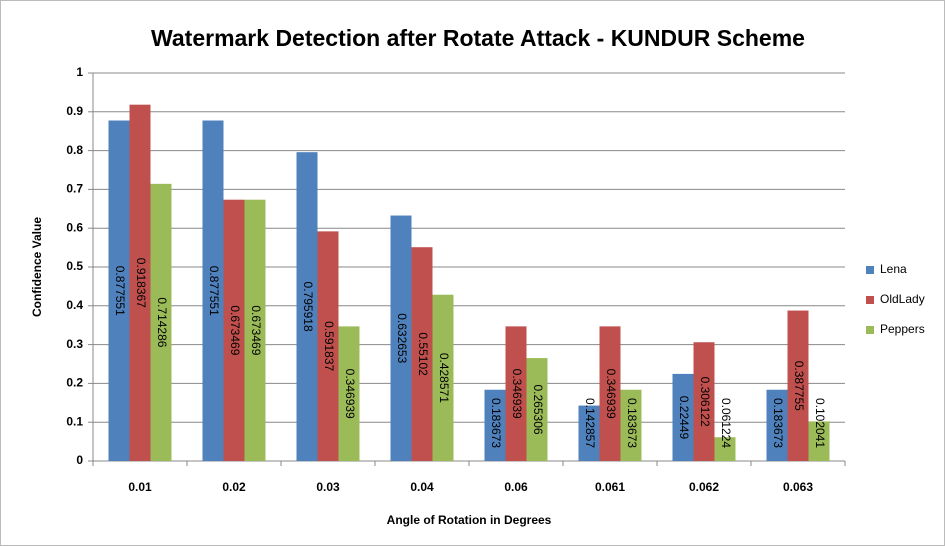  I want to click on legend-label: OldLady, so click(902, 299).